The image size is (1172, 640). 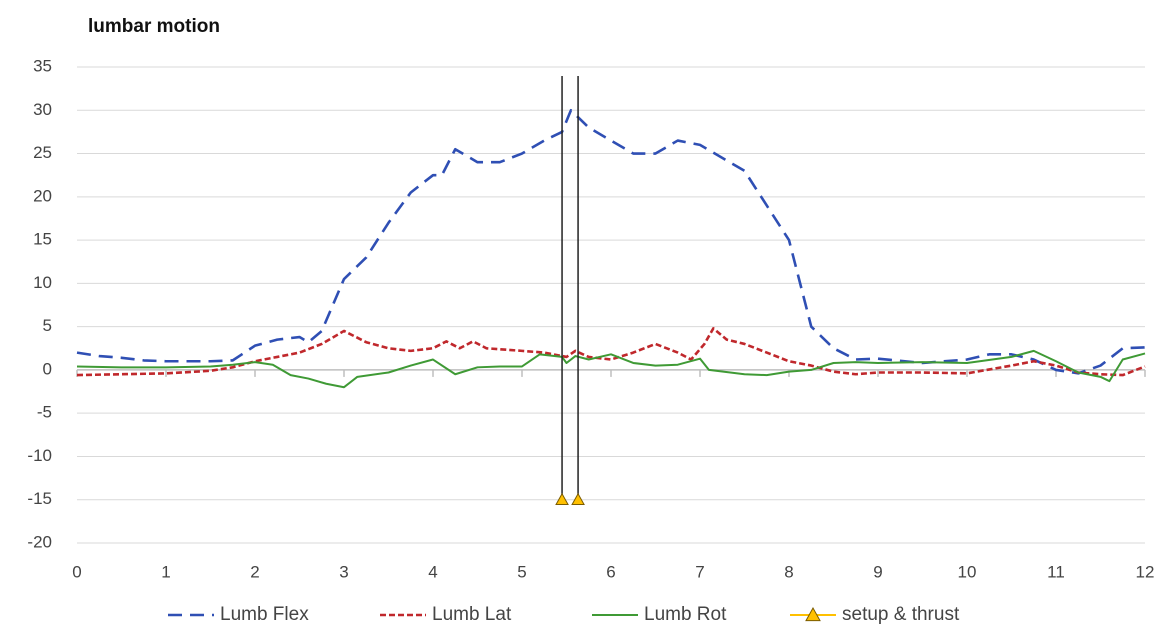 What do you see at coordinates (901, 614) in the screenshot?
I see `legend-label: setup & thrust` at bounding box center [901, 614].